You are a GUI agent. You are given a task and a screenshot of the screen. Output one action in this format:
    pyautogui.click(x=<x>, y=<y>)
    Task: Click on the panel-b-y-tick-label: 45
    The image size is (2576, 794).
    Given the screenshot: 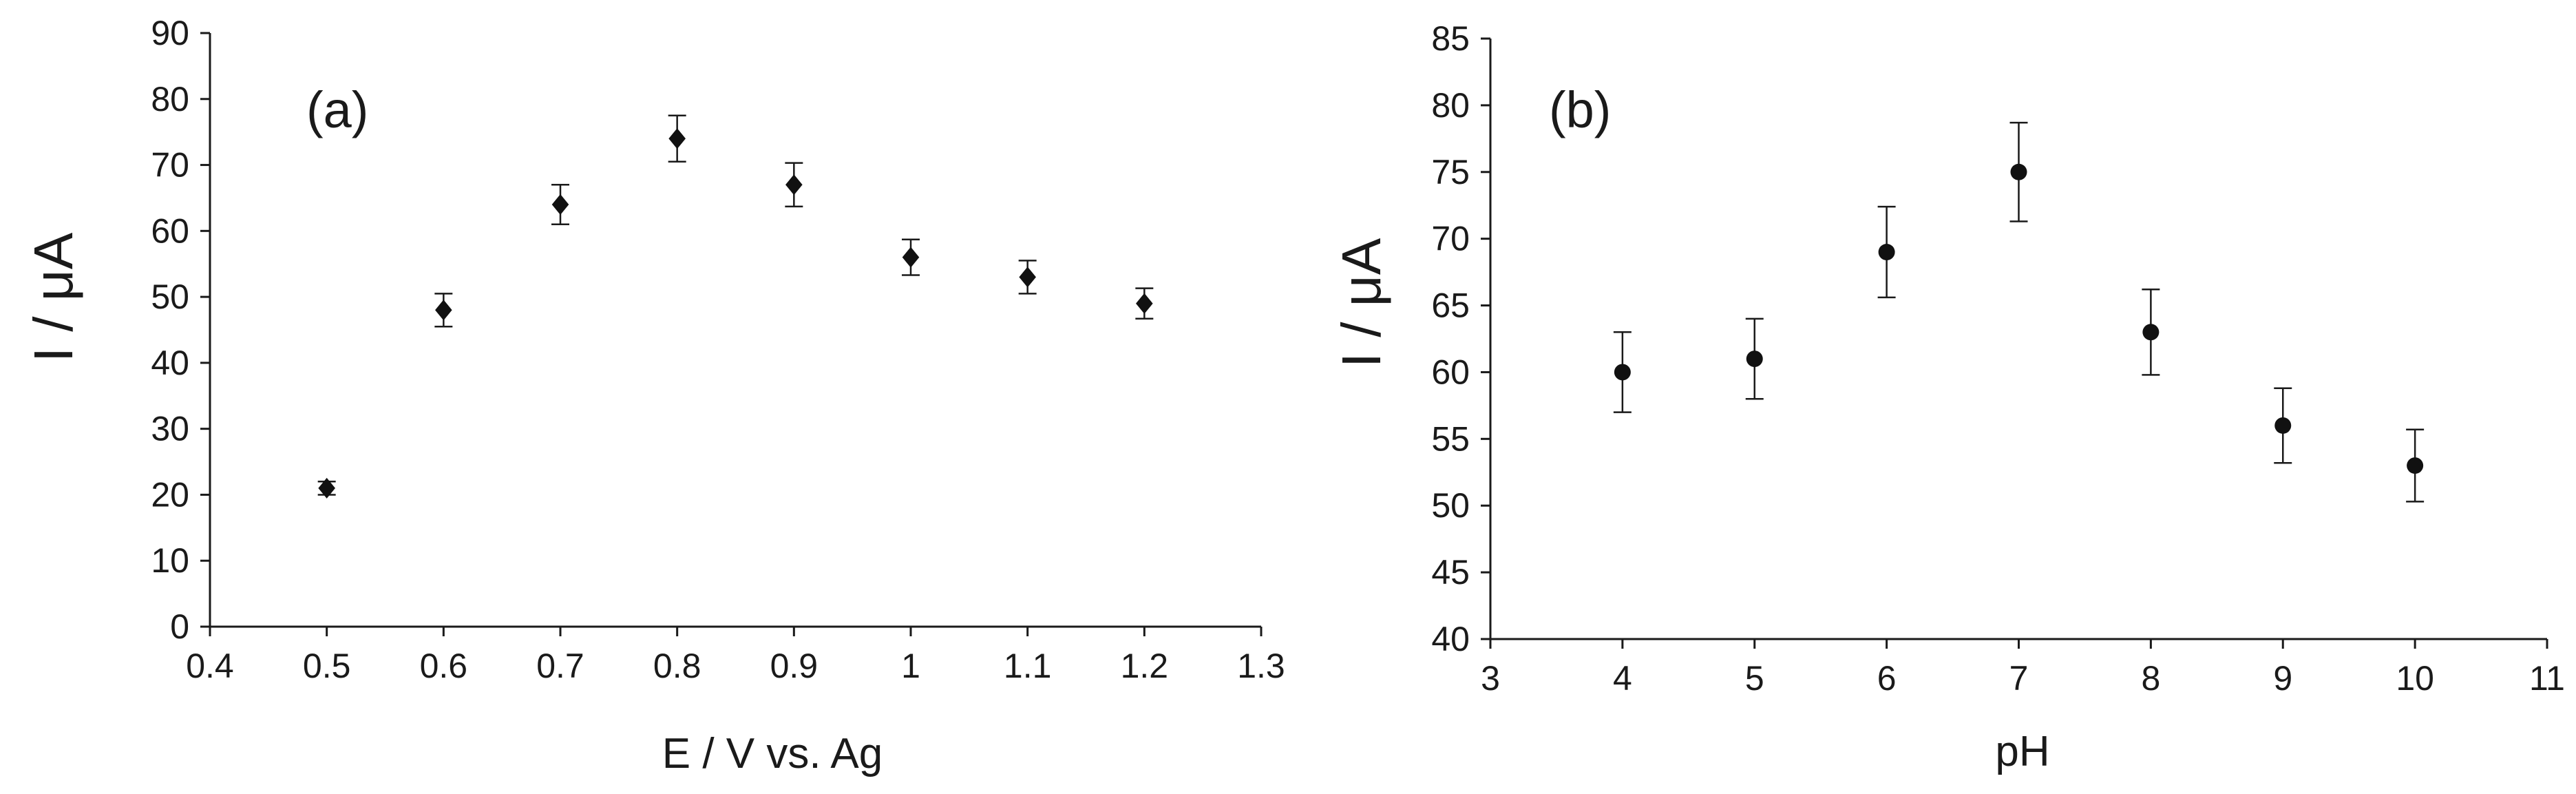 What is the action you would take?
    pyautogui.click(x=1451, y=572)
    